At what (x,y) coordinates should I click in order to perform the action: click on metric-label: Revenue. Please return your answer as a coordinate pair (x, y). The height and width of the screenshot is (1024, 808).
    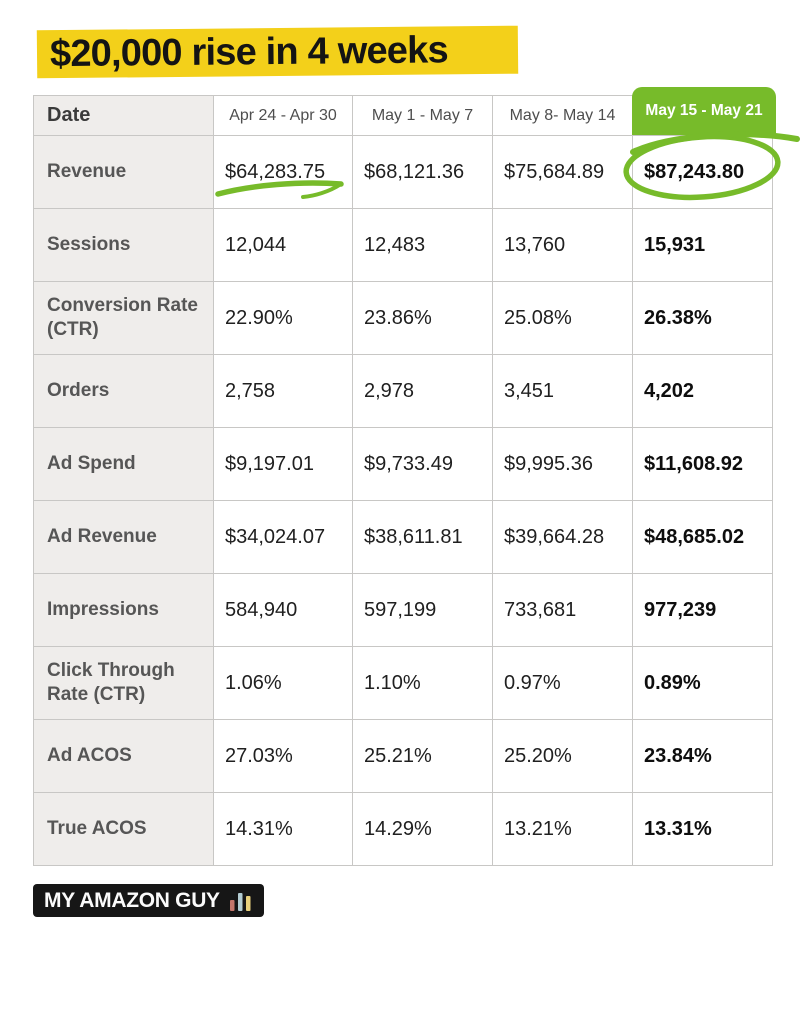
    Looking at the image, I should click on (123, 172).